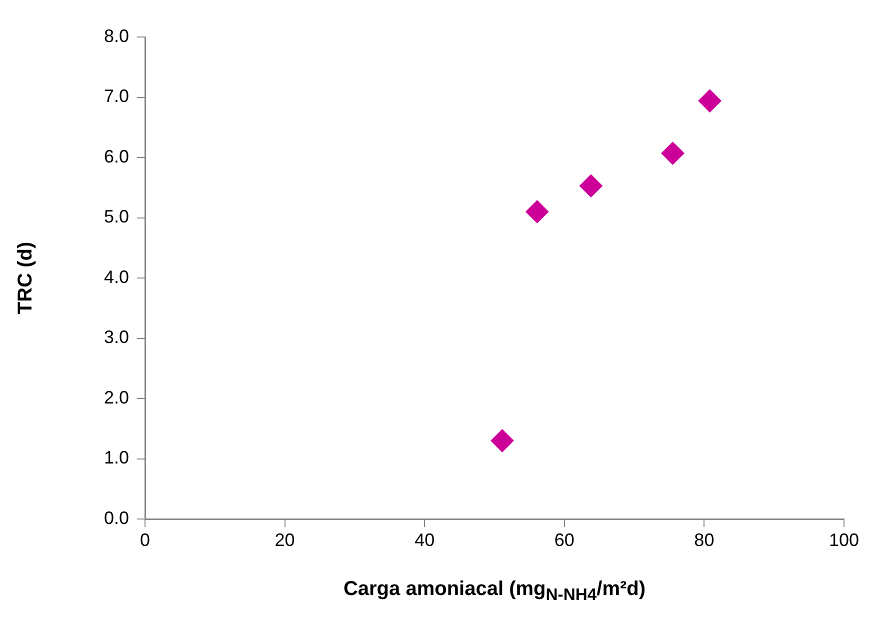  Describe the element at coordinates (116, 156) in the screenshot. I see `y-tick-label: 6.0` at that location.